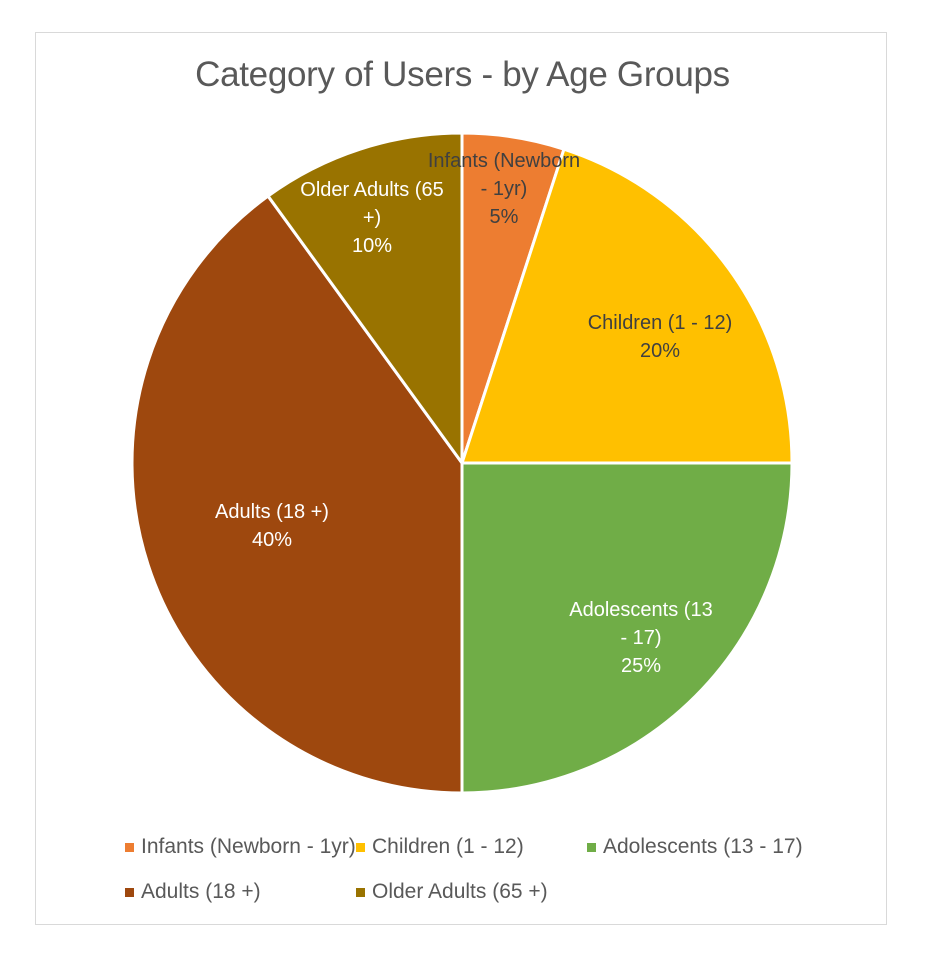 The height and width of the screenshot is (966, 925). I want to click on legend-item-3: Adolescents (13 - 17), so click(695, 847).